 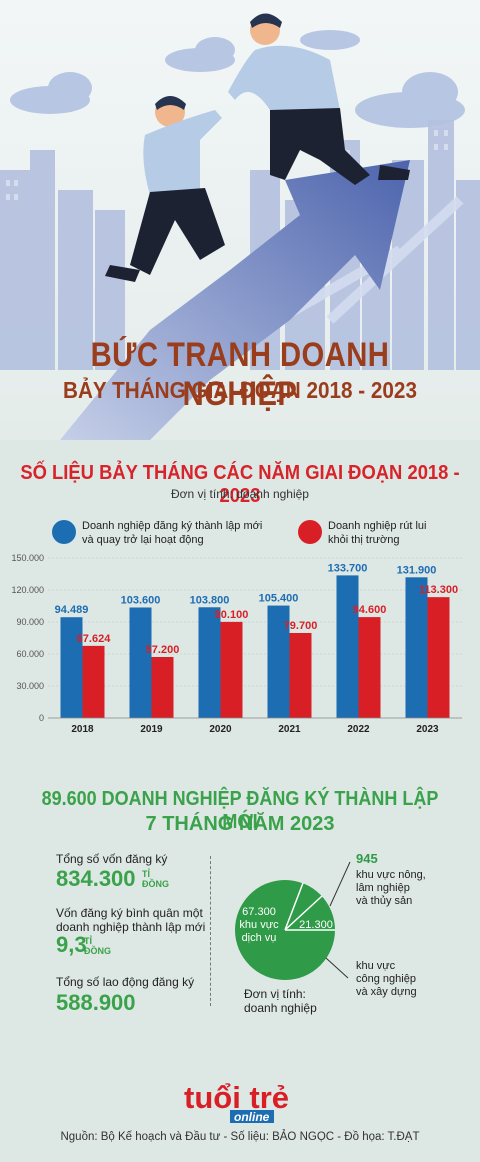 What do you see at coordinates (376, 966) in the screenshot?
I see `industry-label-1: khu vực` at bounding box center [376, 966].